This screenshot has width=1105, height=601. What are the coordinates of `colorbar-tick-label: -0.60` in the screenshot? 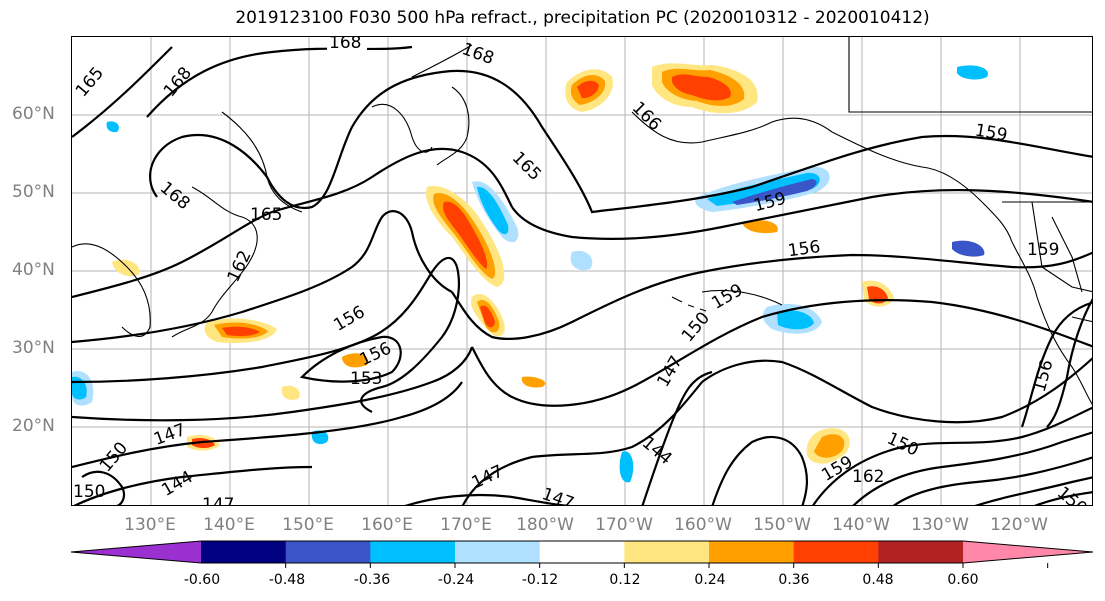 It's located at (202, 580).